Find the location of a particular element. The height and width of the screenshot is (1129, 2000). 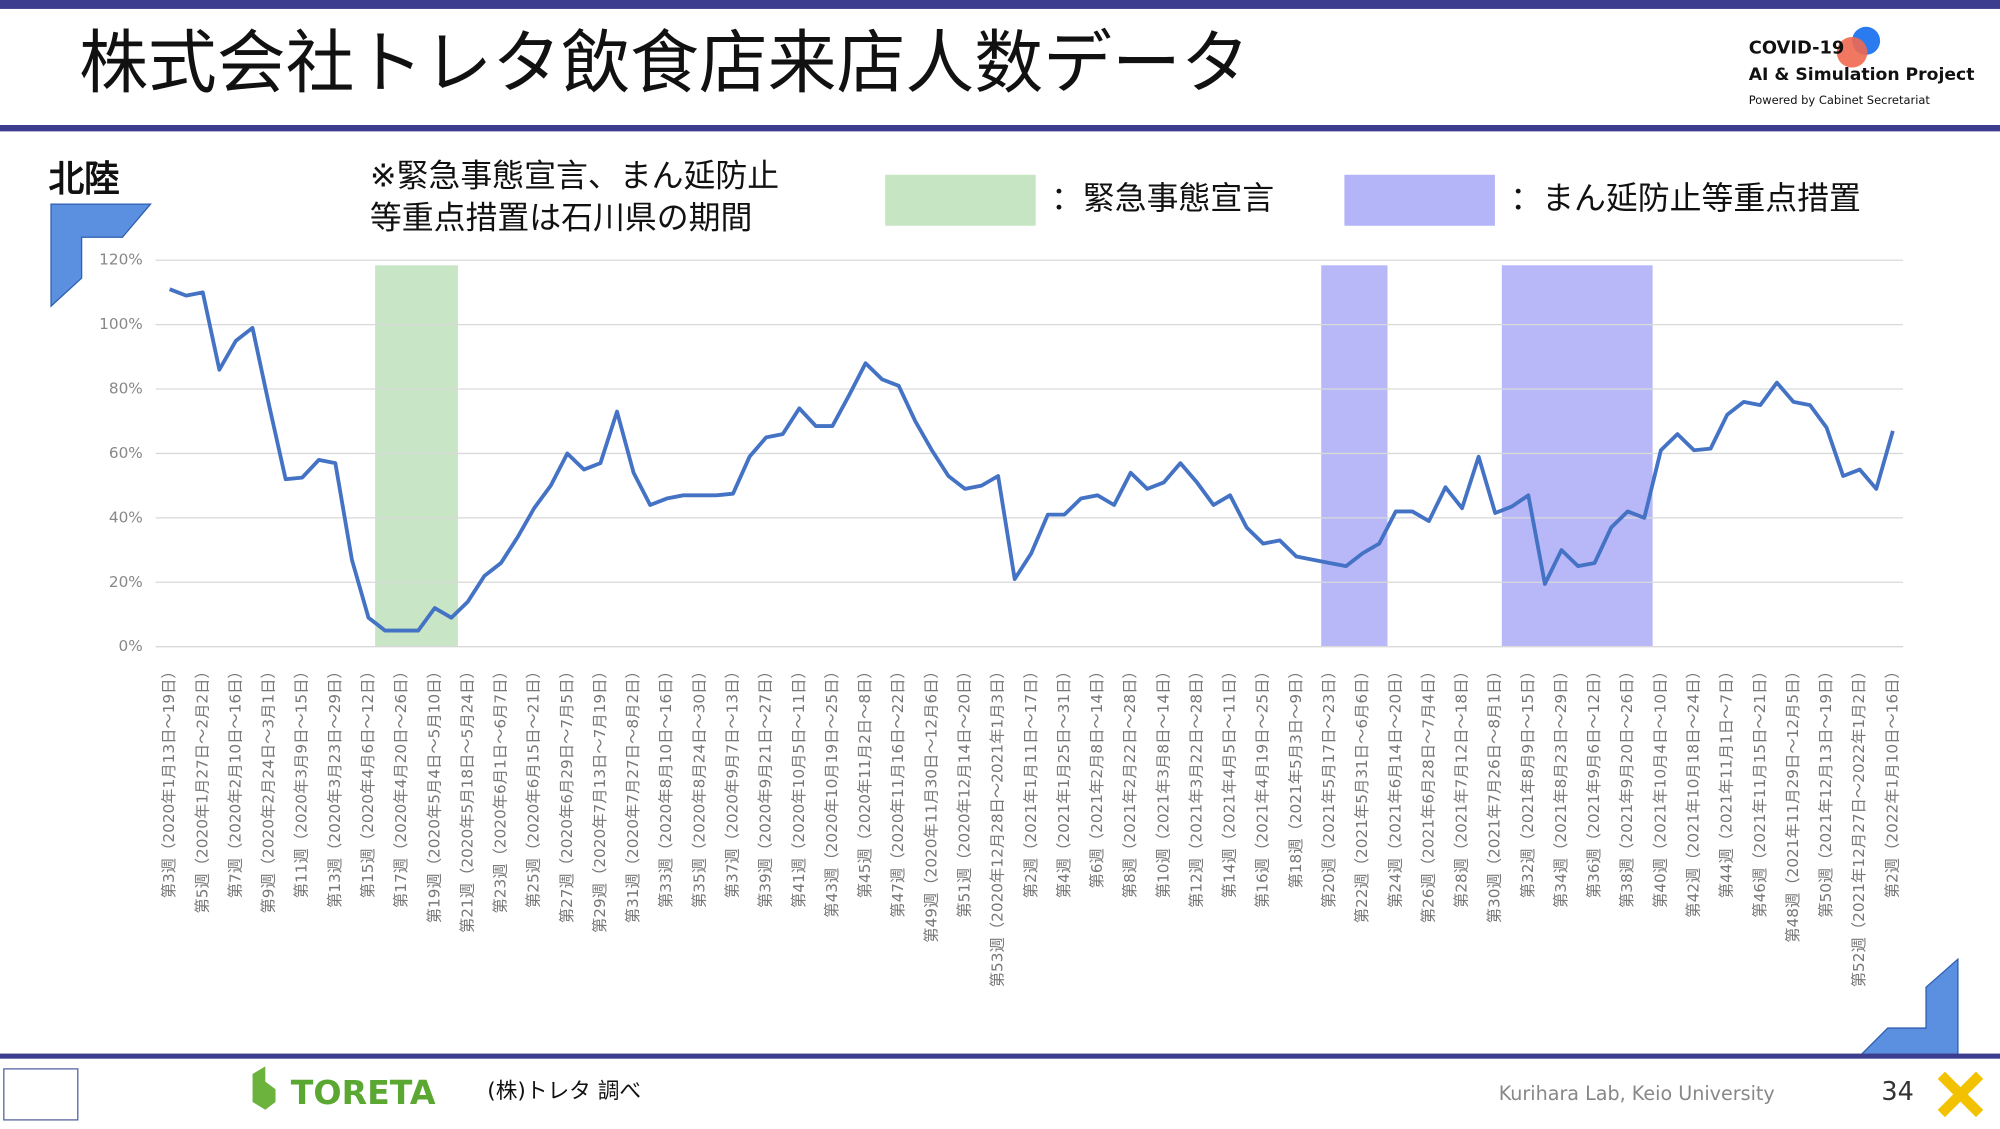

y-tick-label: 20% is located at coordinates (126, 582).